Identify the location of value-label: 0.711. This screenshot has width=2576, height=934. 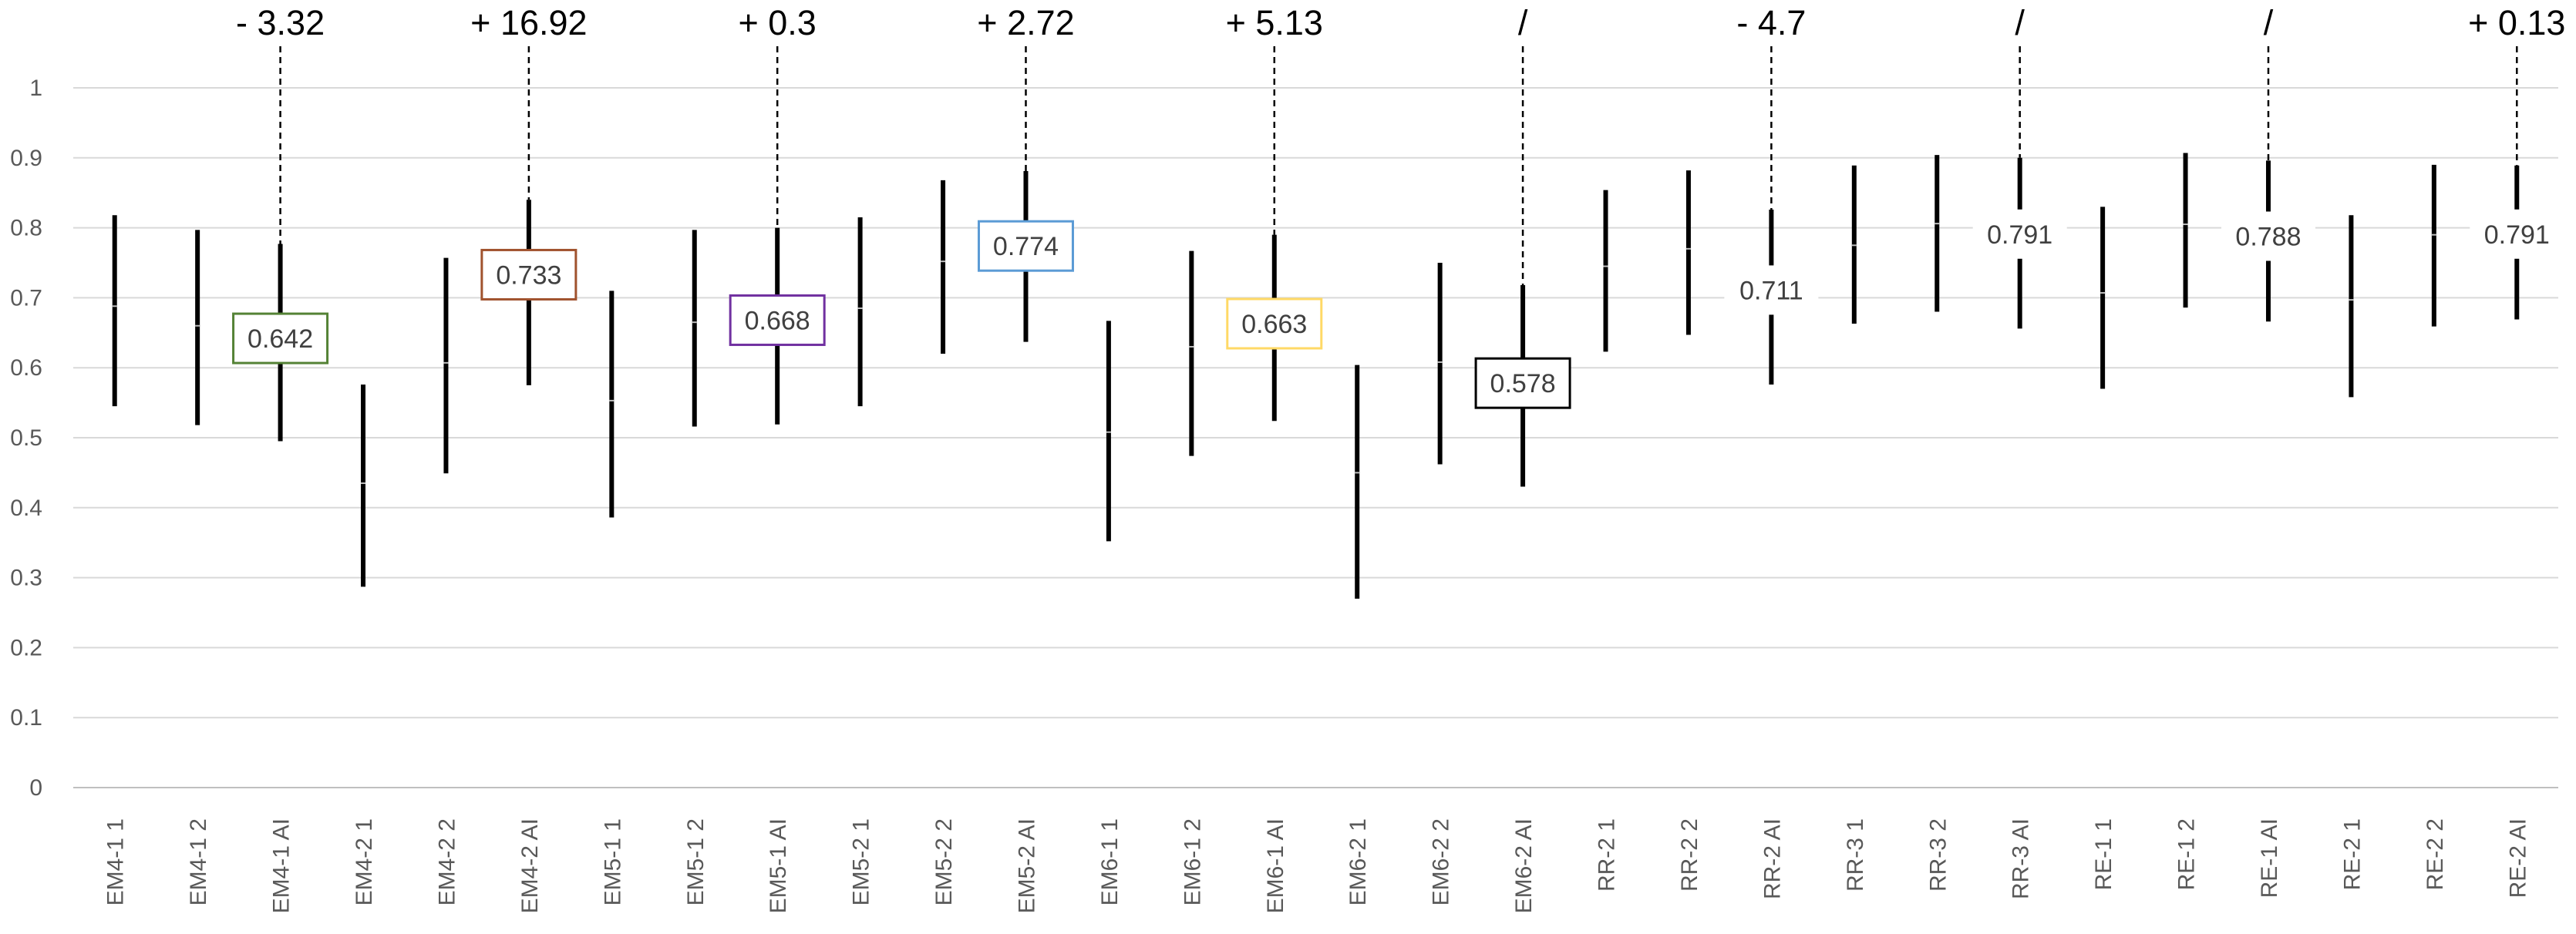
(1771, 291).